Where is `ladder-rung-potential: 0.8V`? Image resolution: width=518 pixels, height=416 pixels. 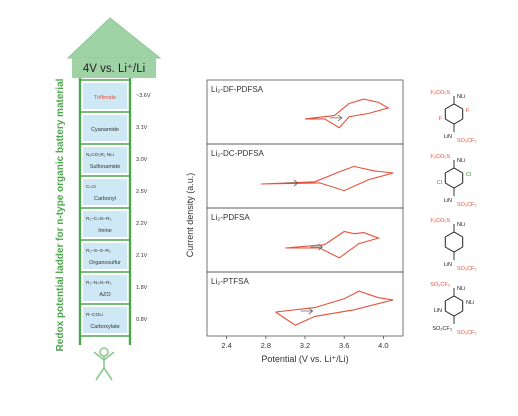
ladder-rung-potential: 0.8V is located at coordinates (142, 320).